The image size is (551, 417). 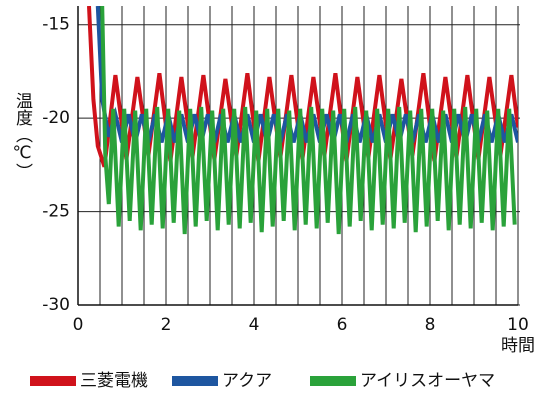 What do you see at coordinates (56, 305) in the screenshot?
I see `y-tick-label: -30` at bounding box center [56, 305].